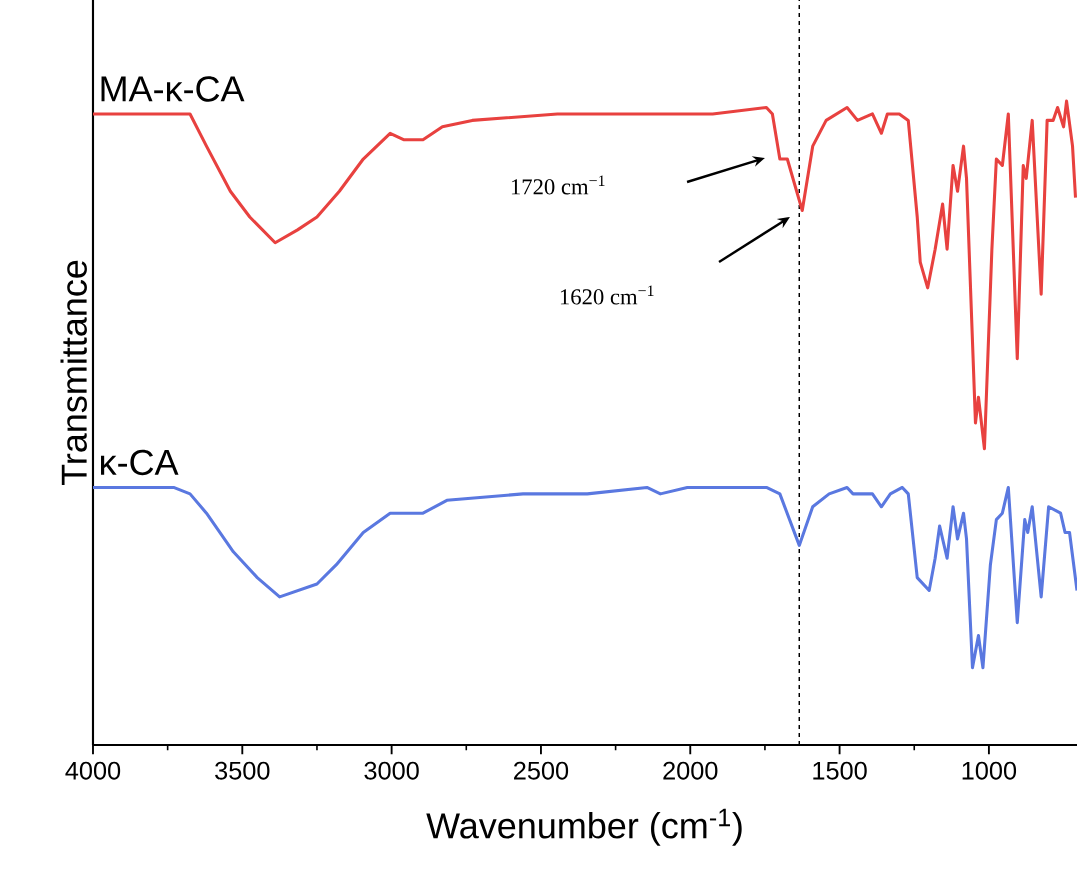 Image resolution: width=1077 pixels, height=871 pixels. I want to click on x-tick-label: 3500, so click(242, 770).